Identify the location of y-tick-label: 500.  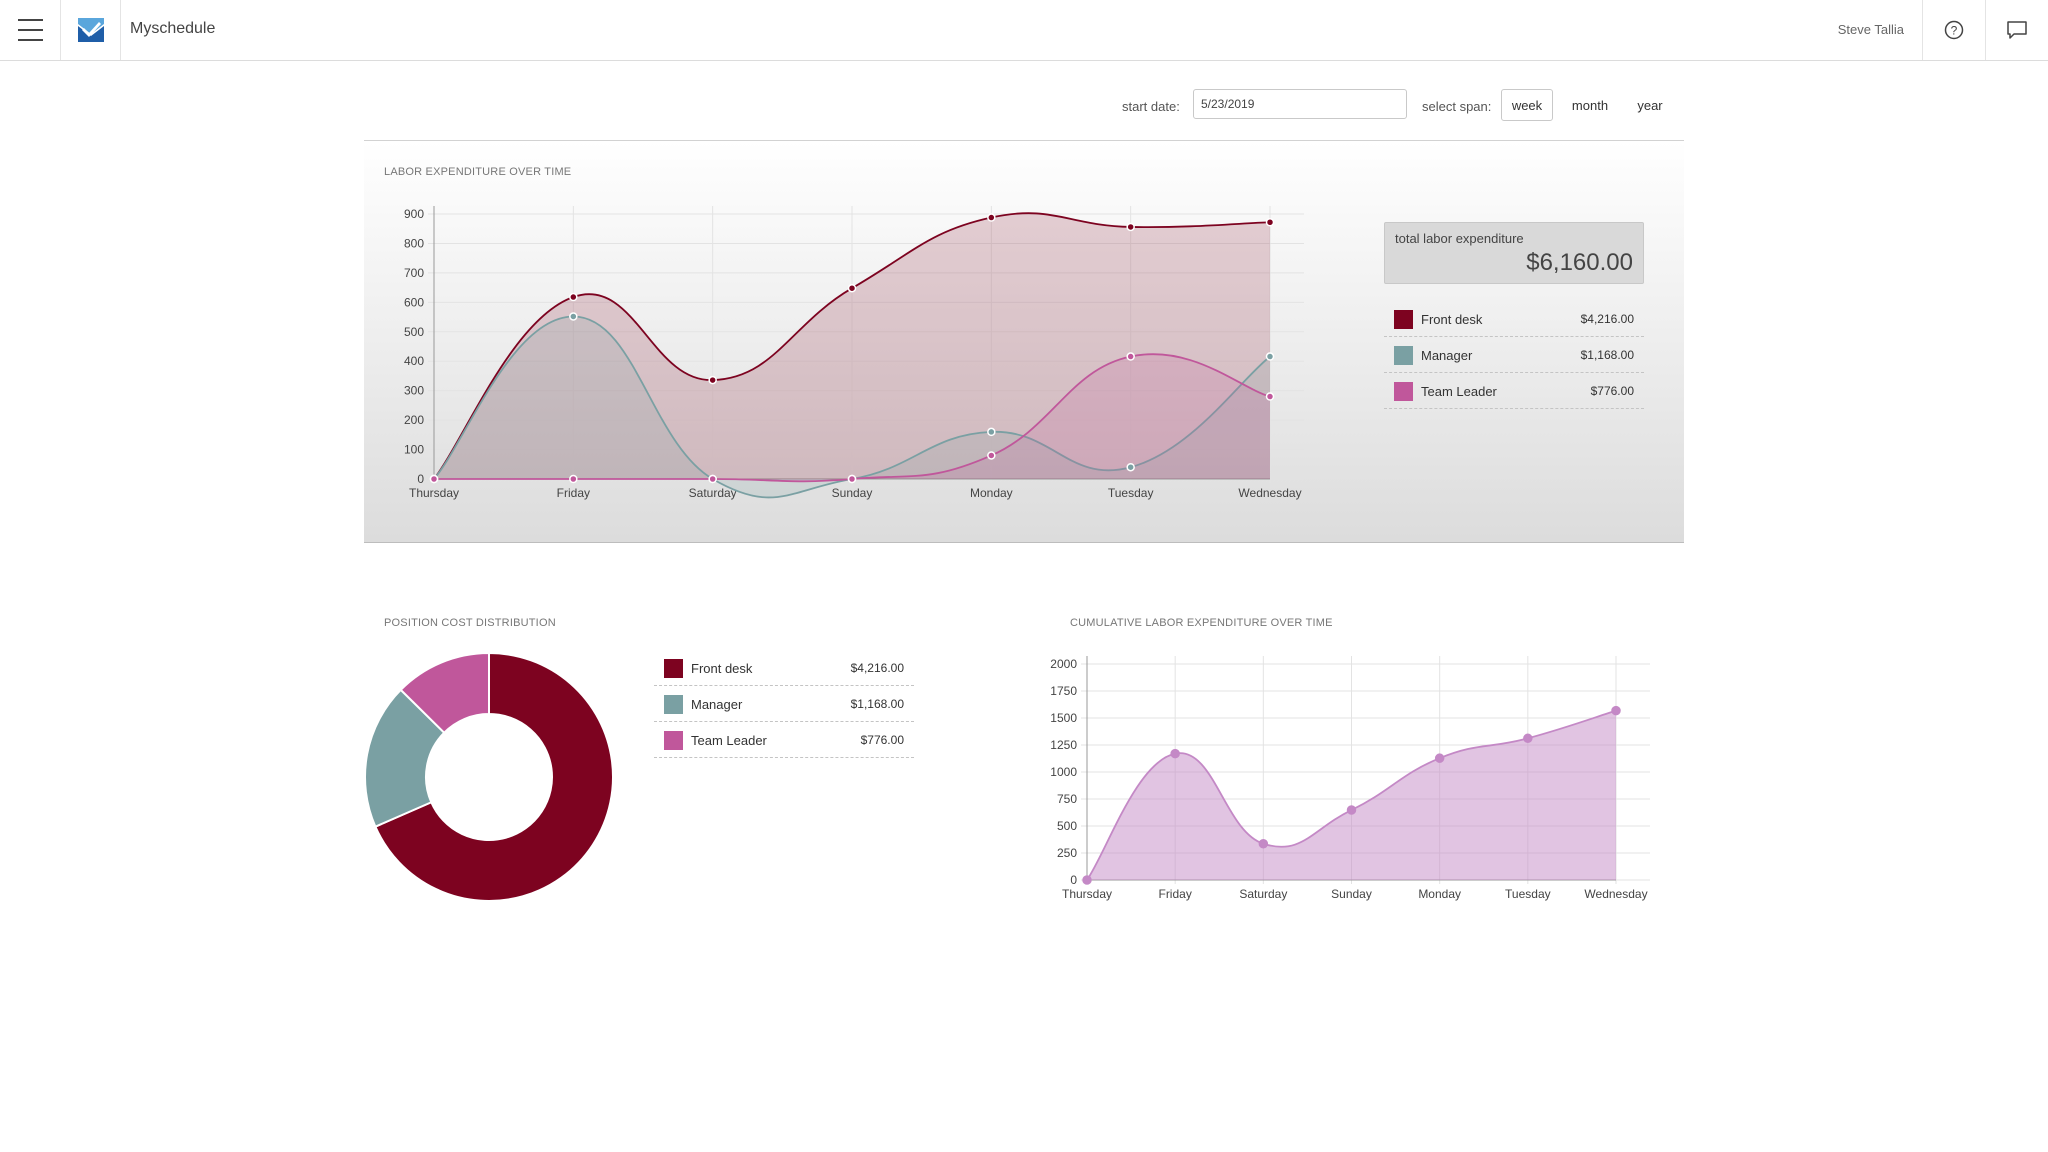
(1067, 826).